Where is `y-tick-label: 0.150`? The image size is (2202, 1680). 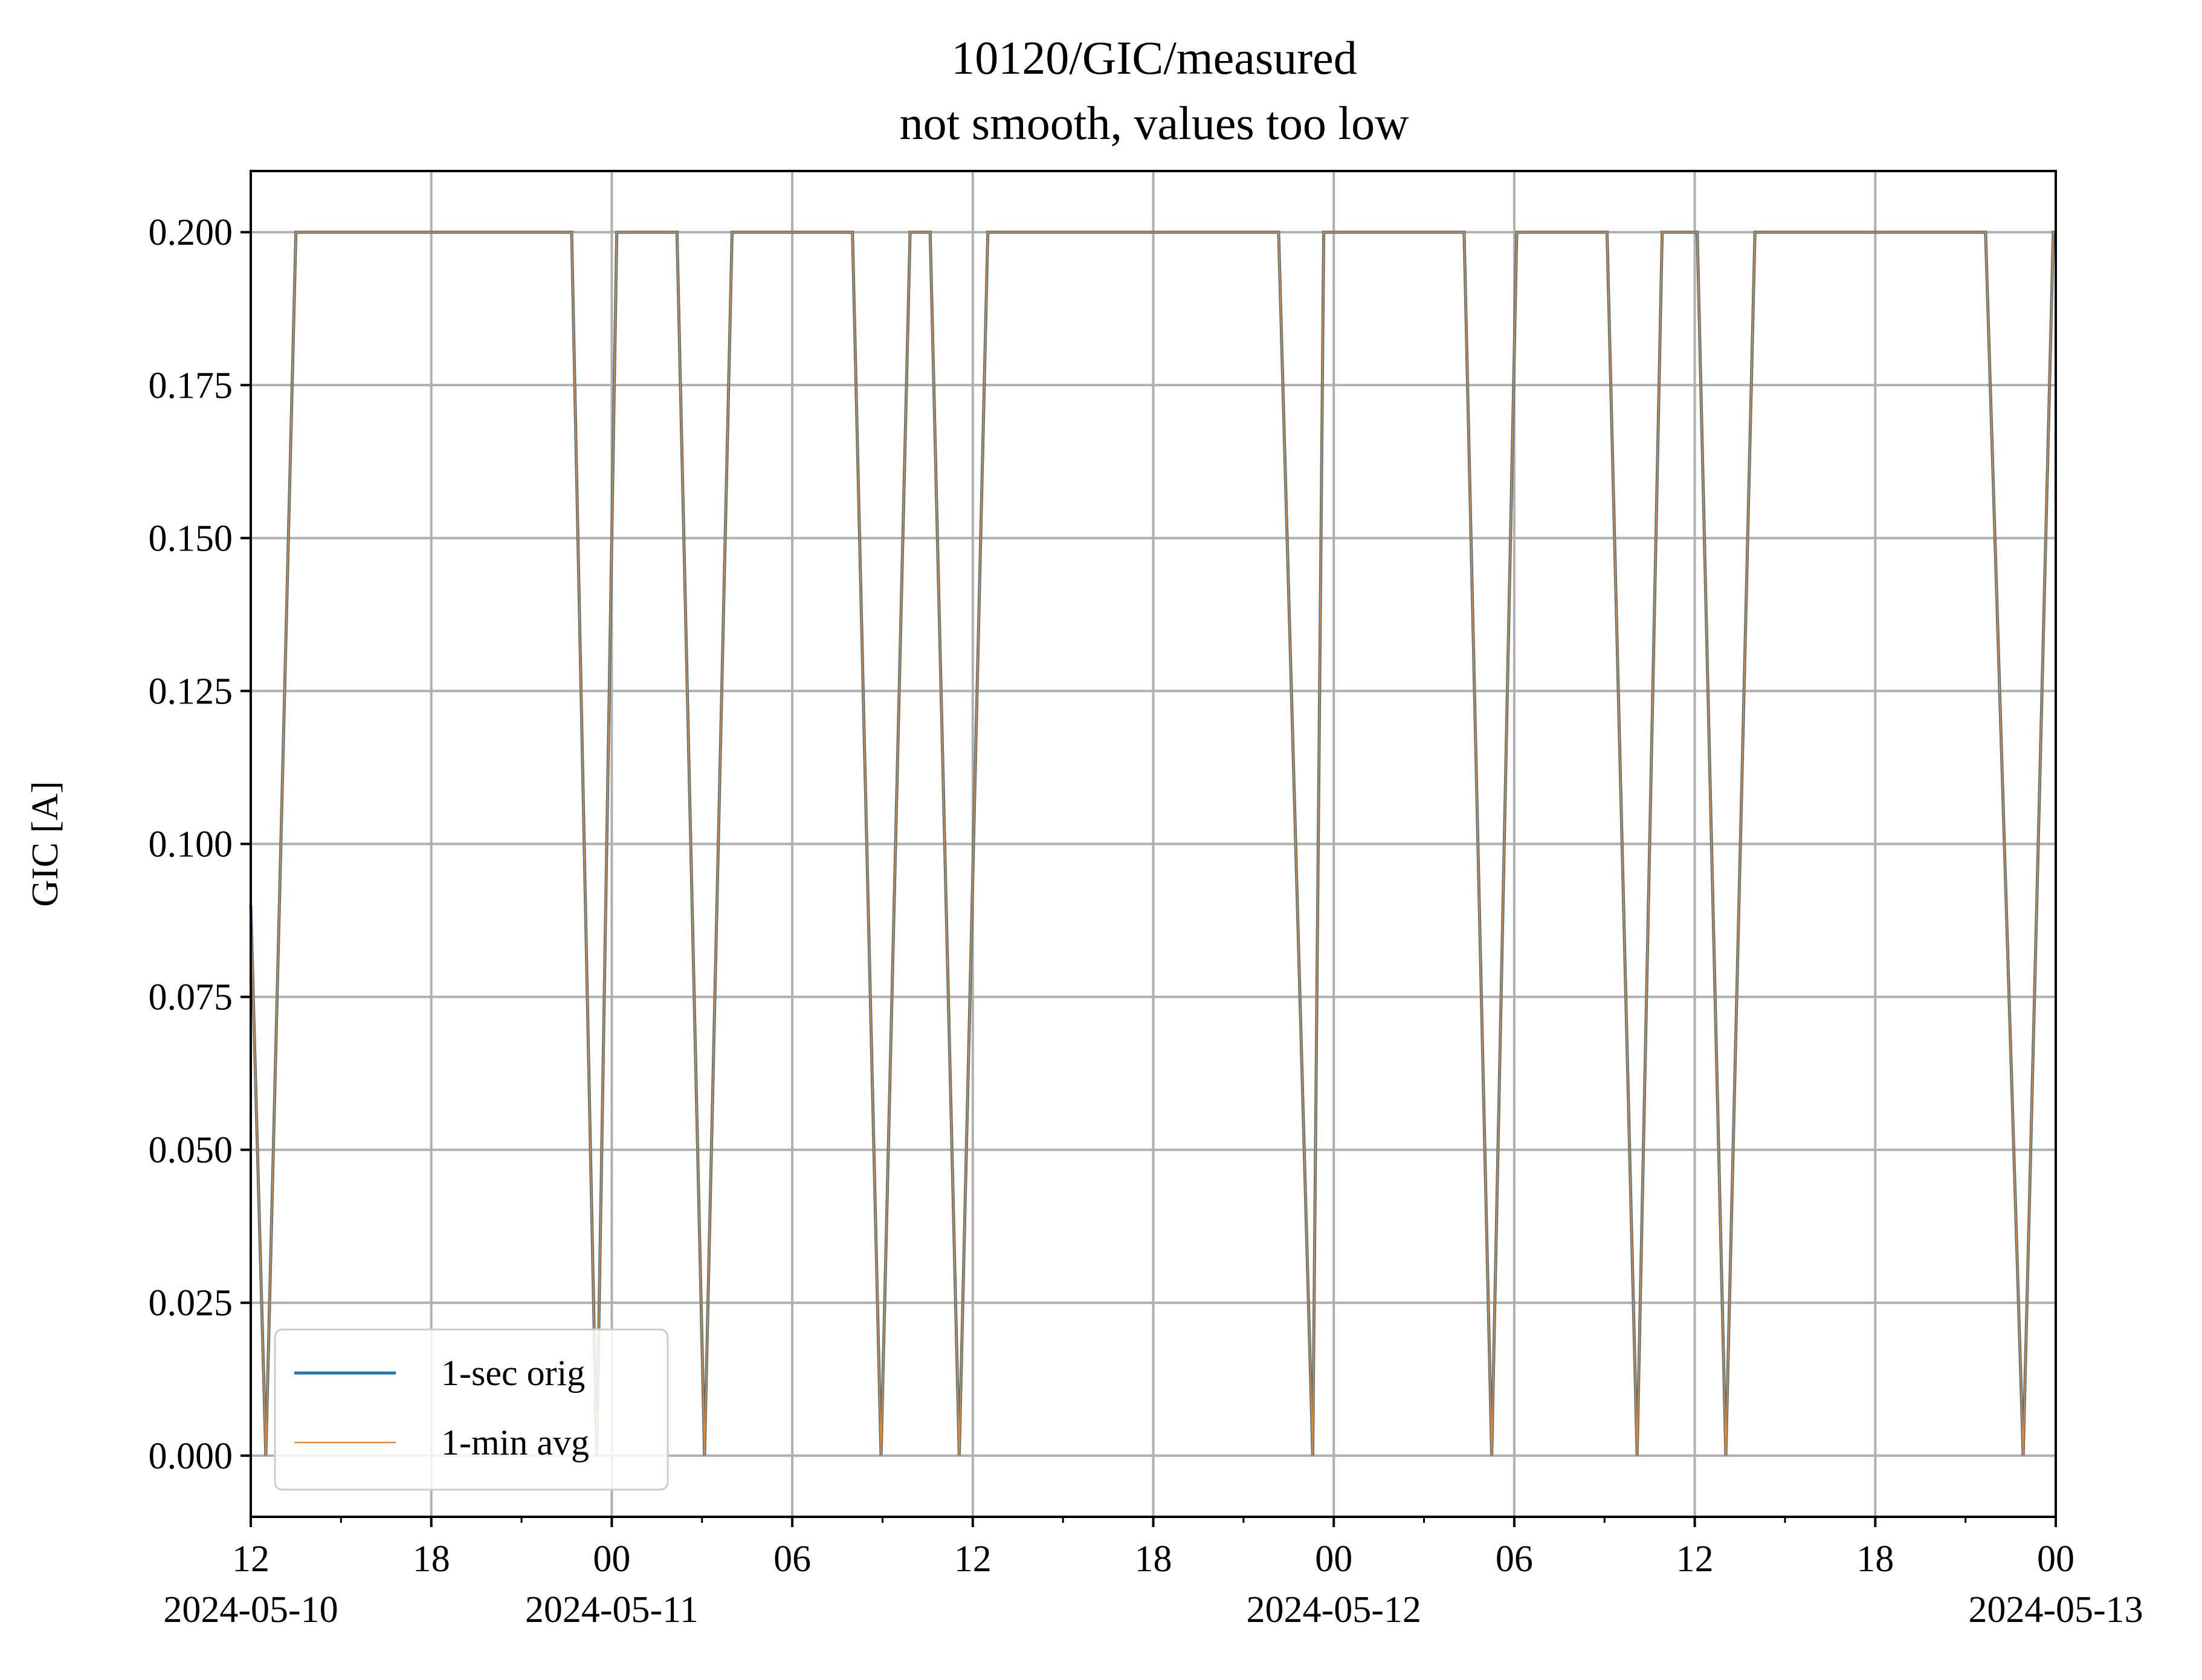
y-tick-label: 0.150 is located at coordinates (191, 538).